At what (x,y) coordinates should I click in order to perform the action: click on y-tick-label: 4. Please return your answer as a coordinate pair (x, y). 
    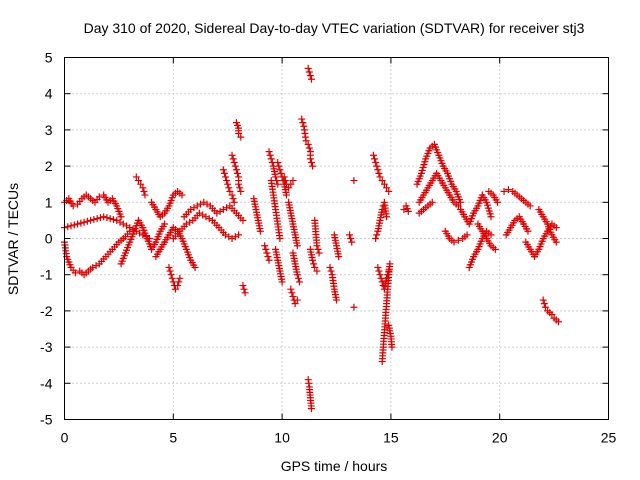
    Looking at the image, I should click on (49, 94).